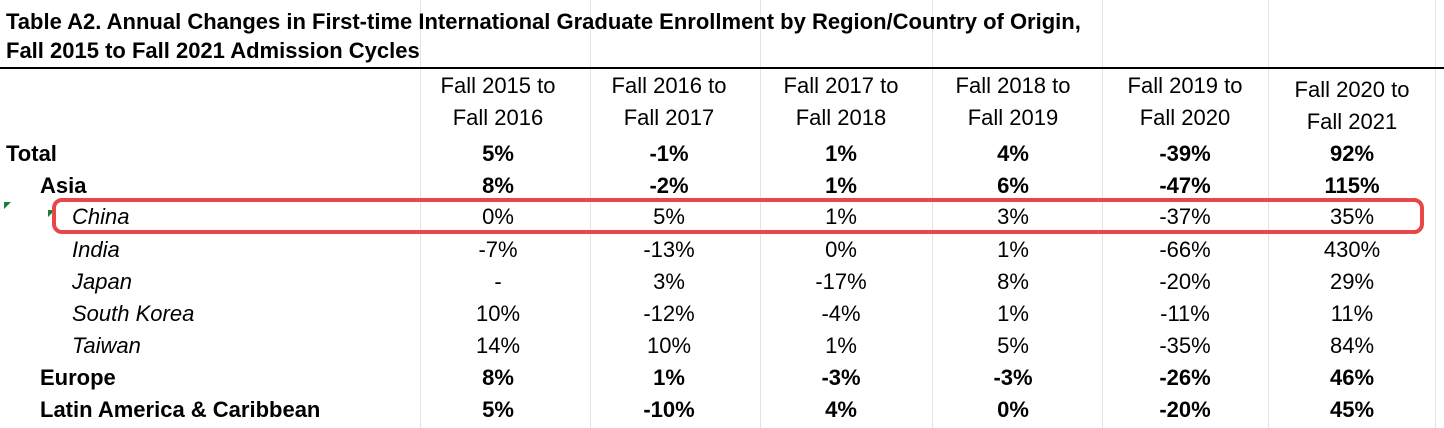 The image size is (1444, 428). I want to click on column-header-line: Fall 2016, so click(498, 117).